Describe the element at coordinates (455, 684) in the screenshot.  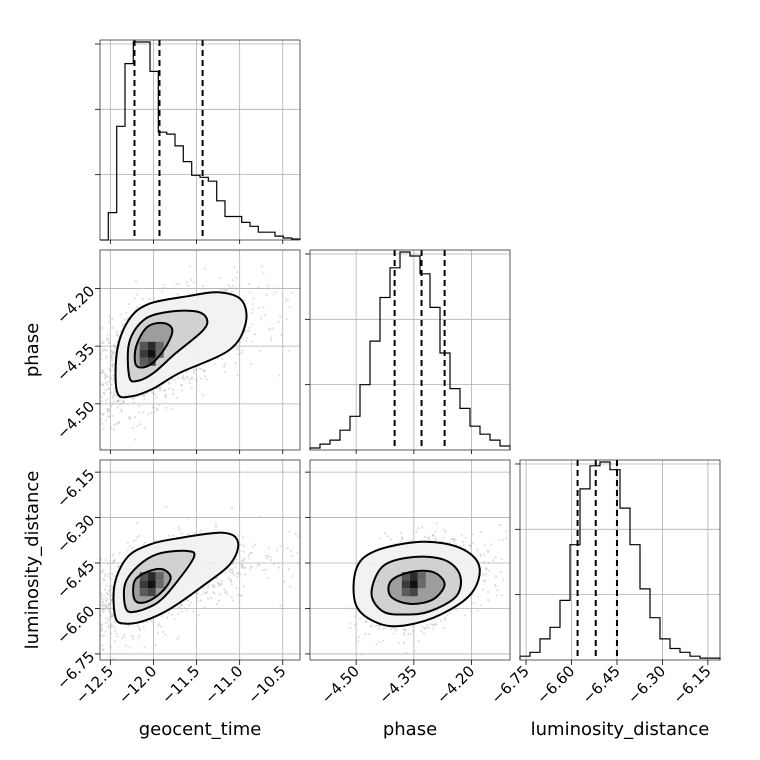
I see `x-tick-label-phase: −4.20` at that location.